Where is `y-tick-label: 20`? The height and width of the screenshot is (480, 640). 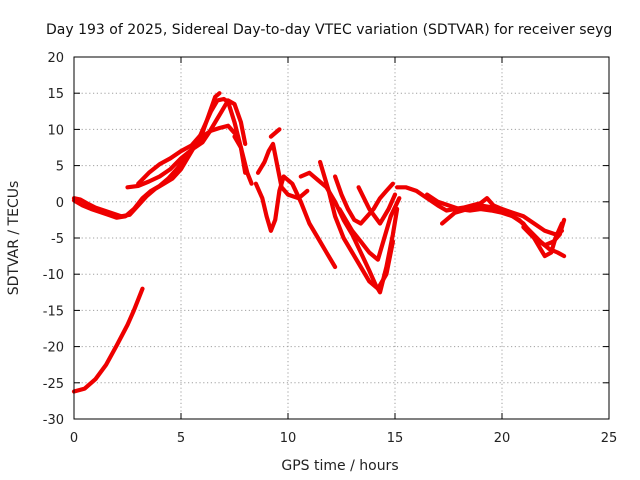
y-tick-label: 20 is located at coordinates (55, 58).